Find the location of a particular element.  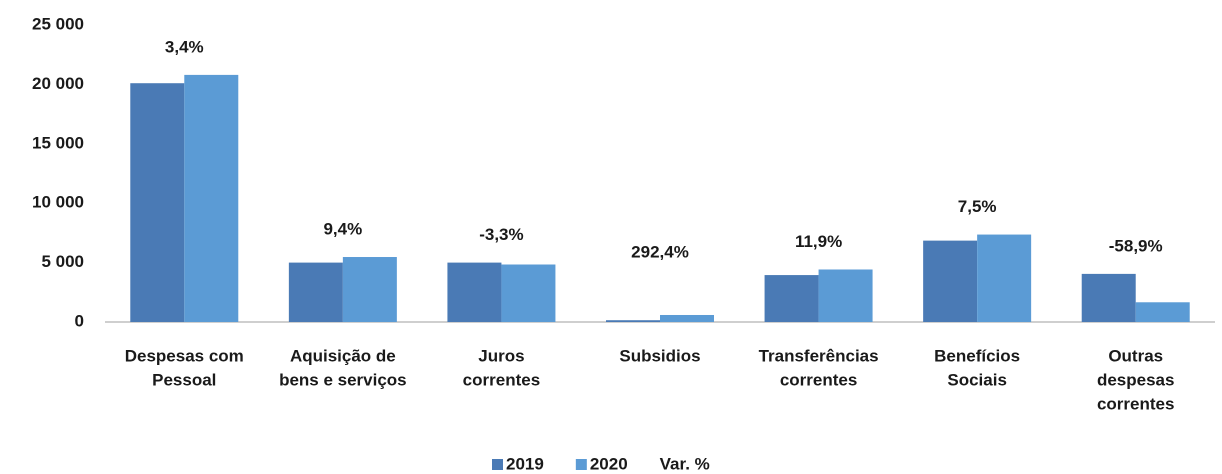

x-tick-label: bens e serviços is located at coordinates (343, 379).